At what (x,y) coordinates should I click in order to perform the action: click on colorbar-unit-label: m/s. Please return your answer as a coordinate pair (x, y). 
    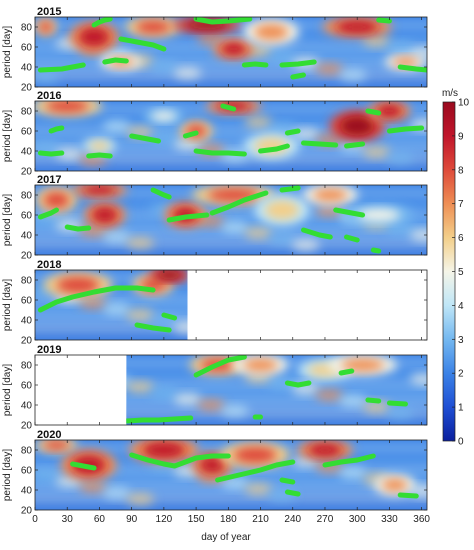
    Looking at the image, I should click on (450, 93).